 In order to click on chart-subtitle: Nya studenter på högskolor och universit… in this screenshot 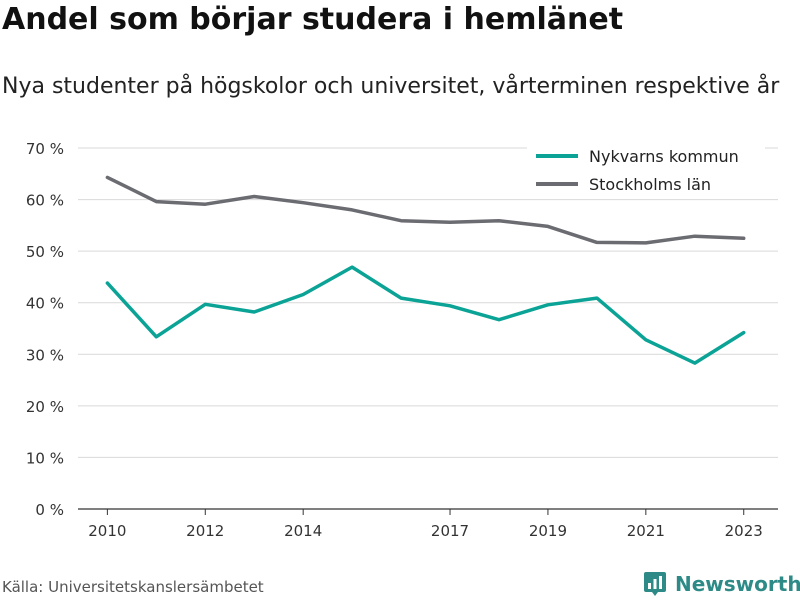, I will do `click(391, 86)`.